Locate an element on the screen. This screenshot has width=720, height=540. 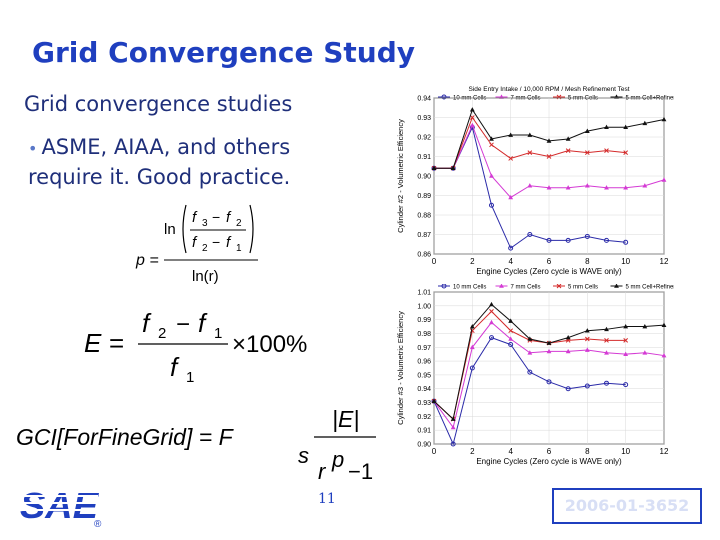
registered-mark: ® is located at coordinates (98, 524).